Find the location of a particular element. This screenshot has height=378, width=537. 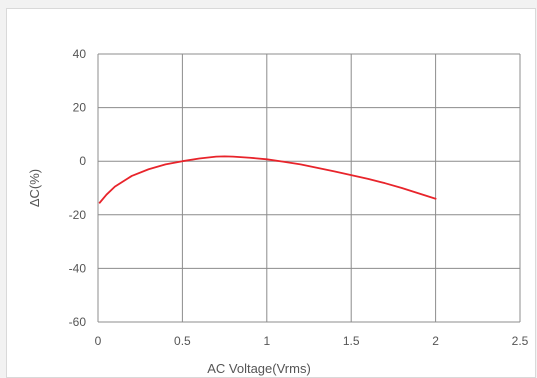

x-tick-label: 2 is located at coordinates (435, 341).